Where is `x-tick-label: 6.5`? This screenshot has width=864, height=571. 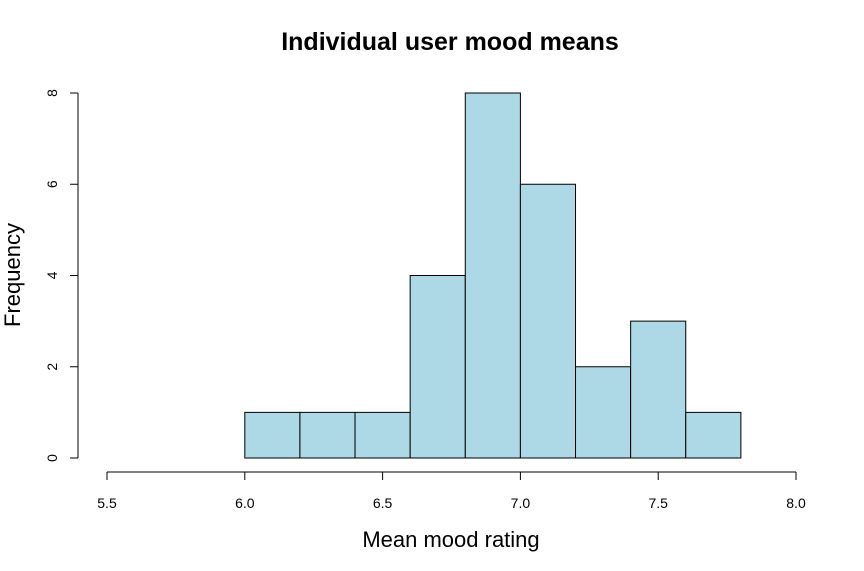 x-tick-label: 6.5 is located at coordinates (383, 503).